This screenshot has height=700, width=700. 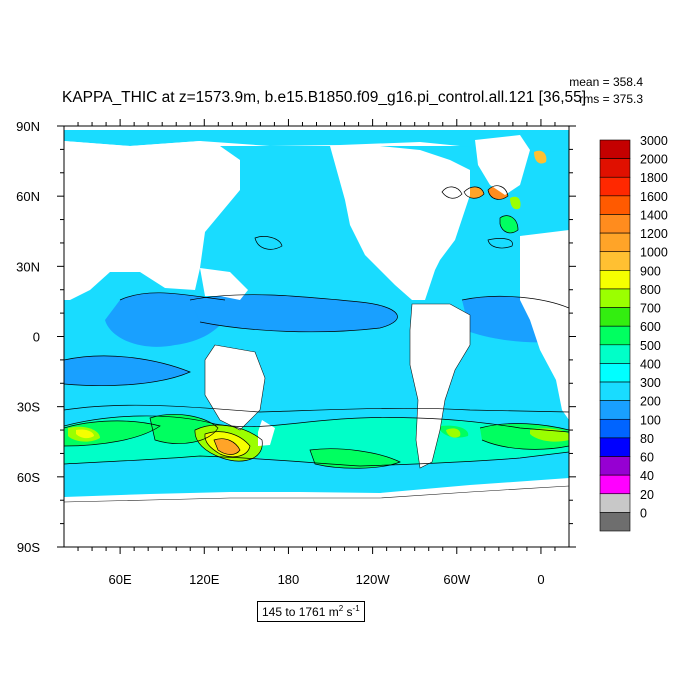 What do you see at coordinates (650, 327) in the screenshot?
I see `colorbar-label: 600` at bounding box center [650, 327].